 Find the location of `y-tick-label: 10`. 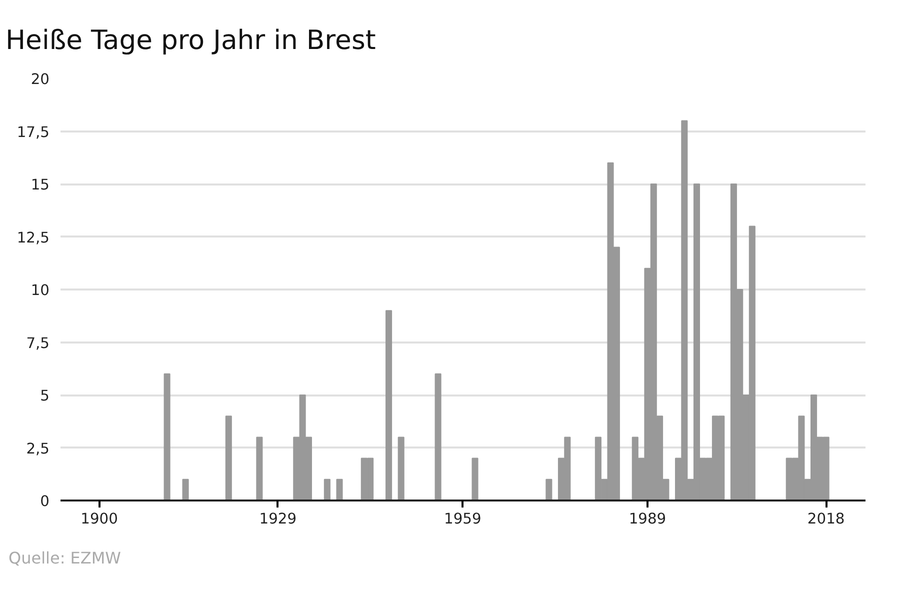

y-tick-label: 10 is located at coordinates (40, 290).